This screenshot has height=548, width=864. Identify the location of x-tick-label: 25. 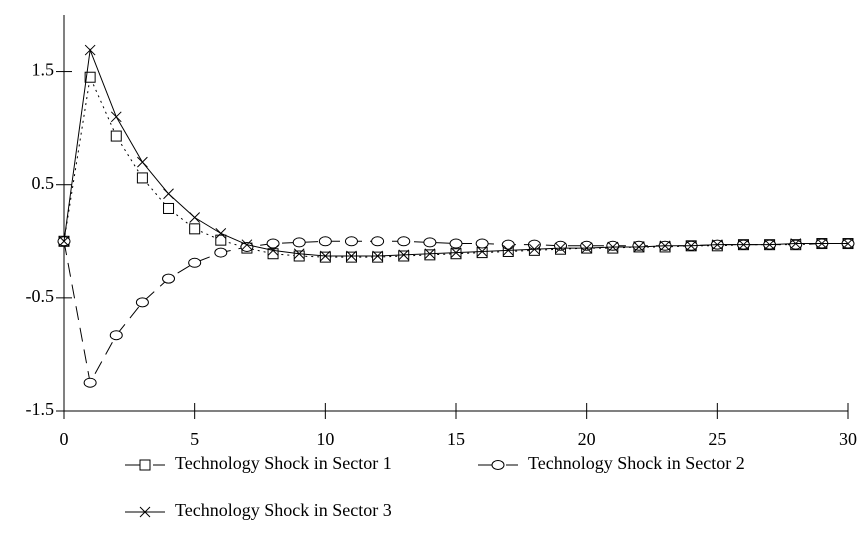
(717, 439).